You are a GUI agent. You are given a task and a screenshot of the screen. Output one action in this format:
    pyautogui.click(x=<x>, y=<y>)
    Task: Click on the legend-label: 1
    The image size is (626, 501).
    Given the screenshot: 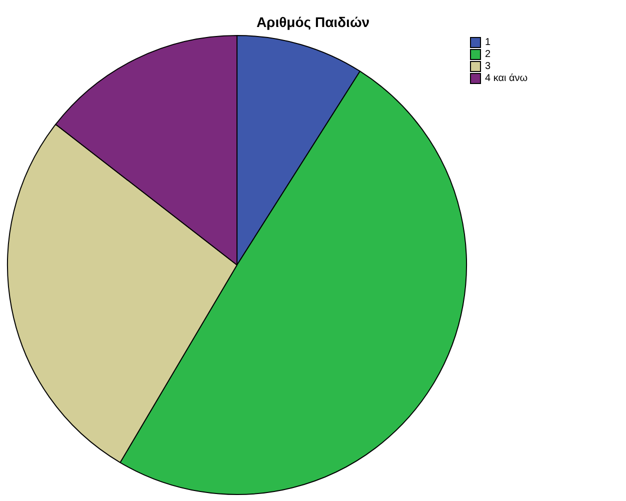 What is the action you would take?
    pyautogui.click(x=488, y=42)
    